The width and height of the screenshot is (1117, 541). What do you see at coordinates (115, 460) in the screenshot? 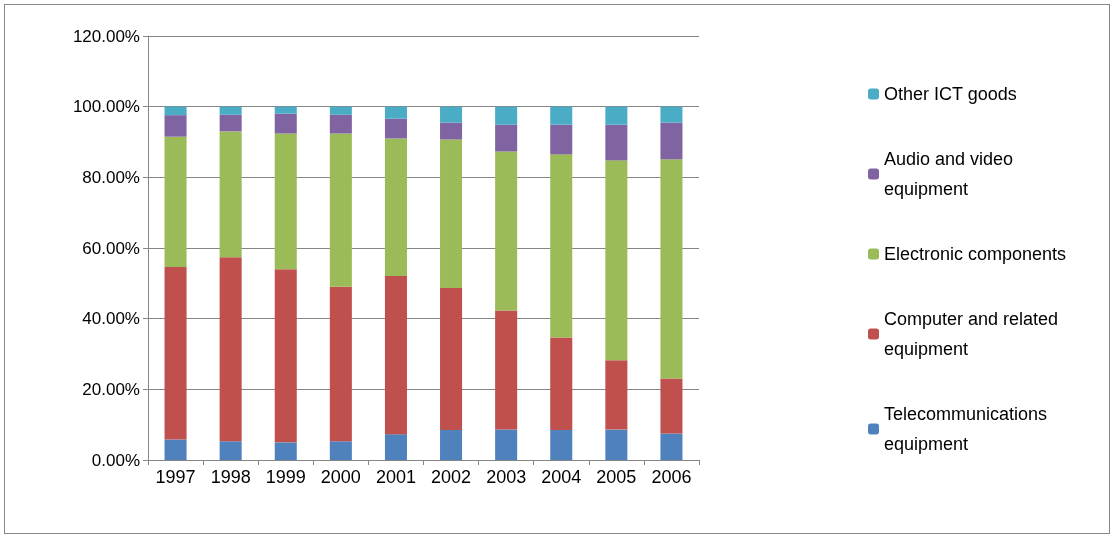
I see `y-tick-label: 0.00%` at bounding box center [115, 460].